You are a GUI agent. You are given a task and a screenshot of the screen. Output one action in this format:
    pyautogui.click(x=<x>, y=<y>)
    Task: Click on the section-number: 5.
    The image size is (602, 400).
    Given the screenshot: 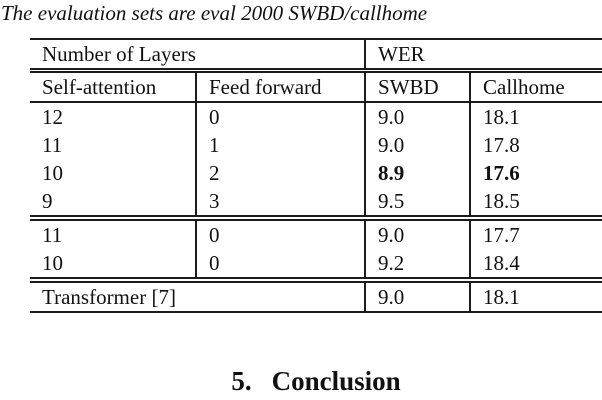 What is the action you would take?
    pyautogui.click(x=241, y=381)
    